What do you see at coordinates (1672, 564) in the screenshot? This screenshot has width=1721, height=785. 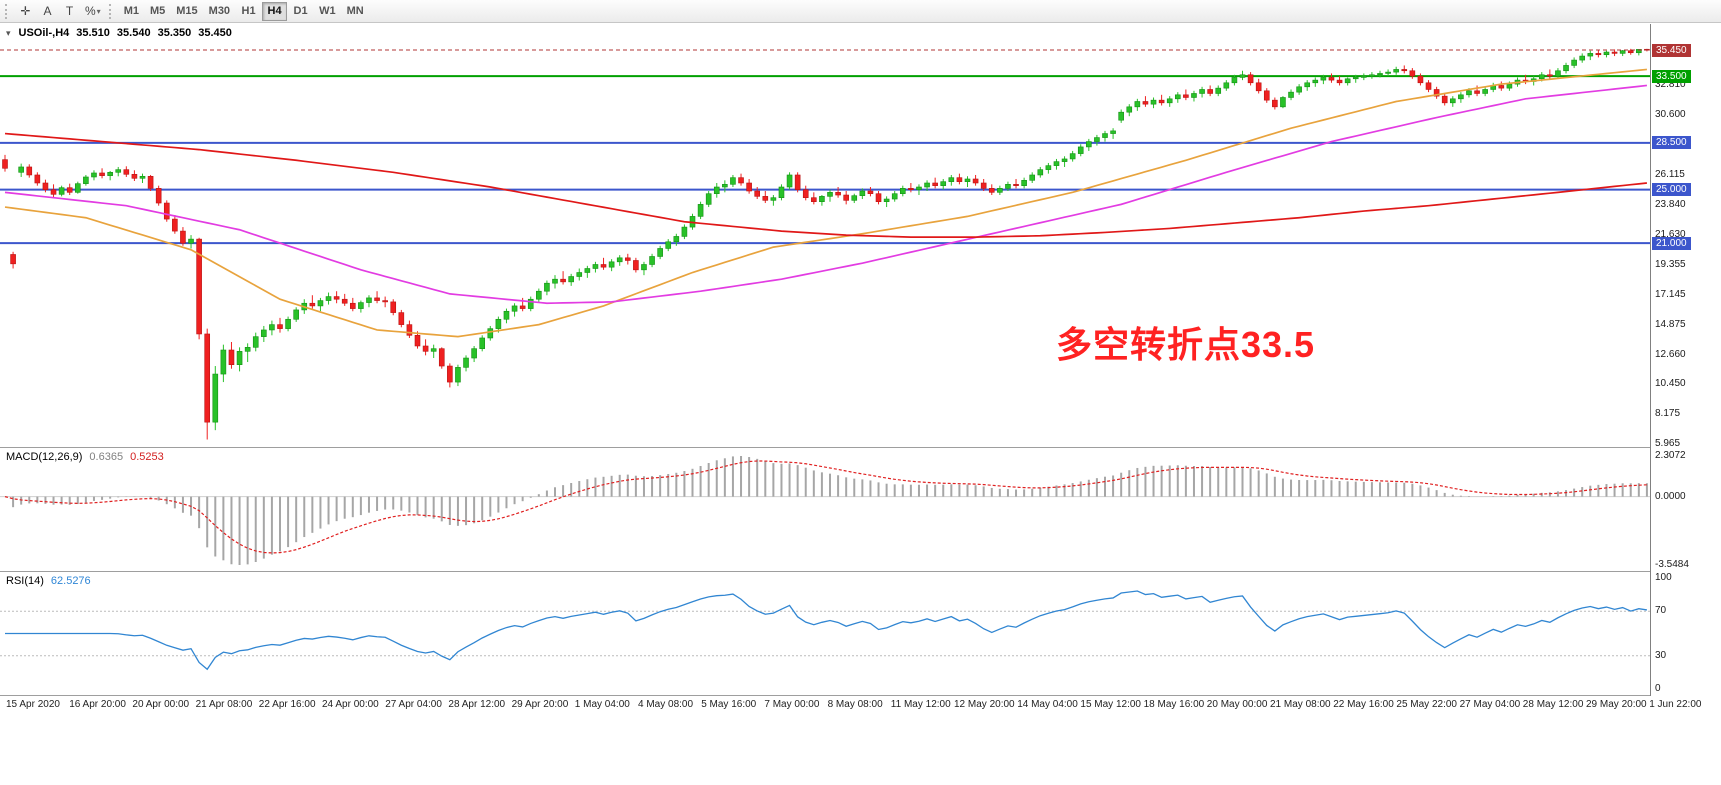 I see `macd-axis-label: -3.5484` at bounding box center [1672, 564].